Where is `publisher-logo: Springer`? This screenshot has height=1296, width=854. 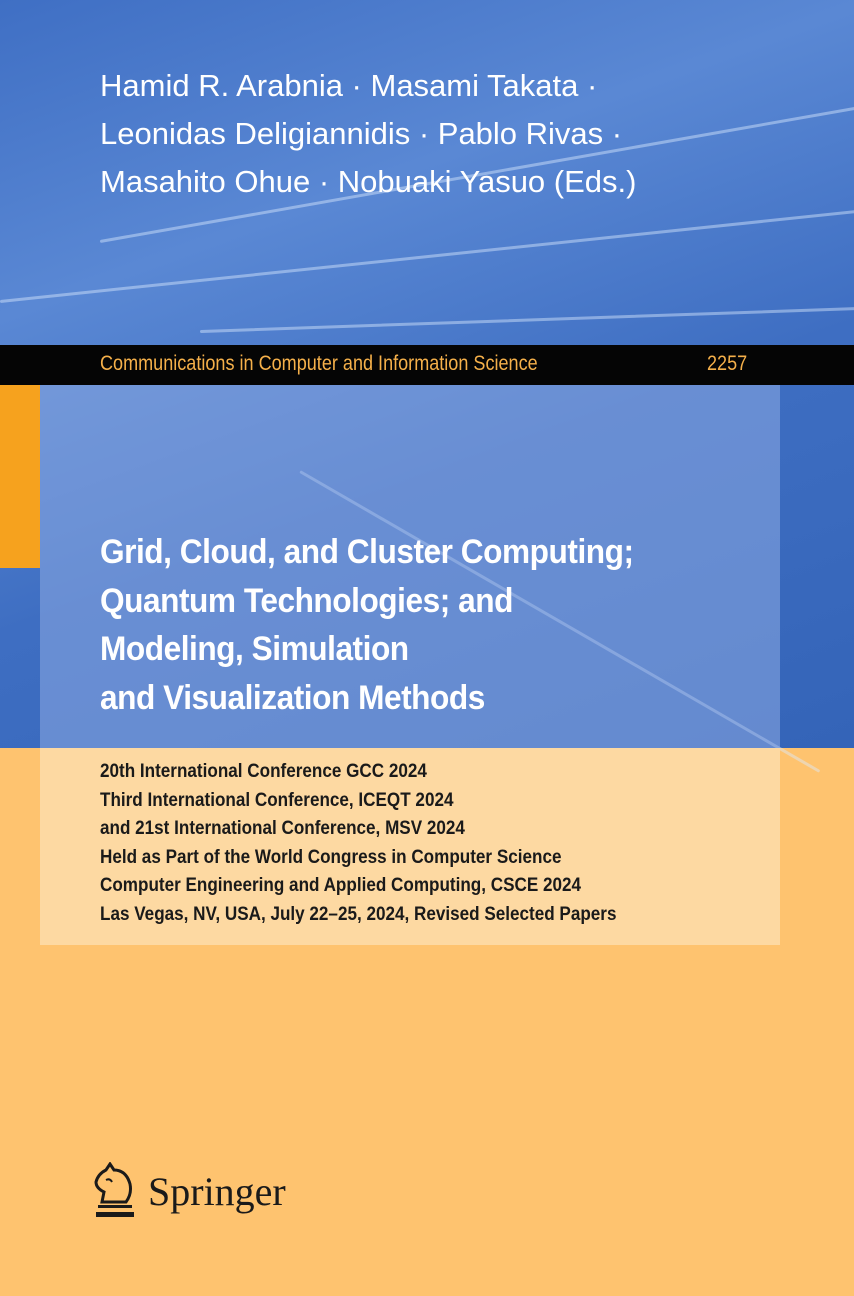 publisher-logo: Springer is located at coordinates (189, 1191).